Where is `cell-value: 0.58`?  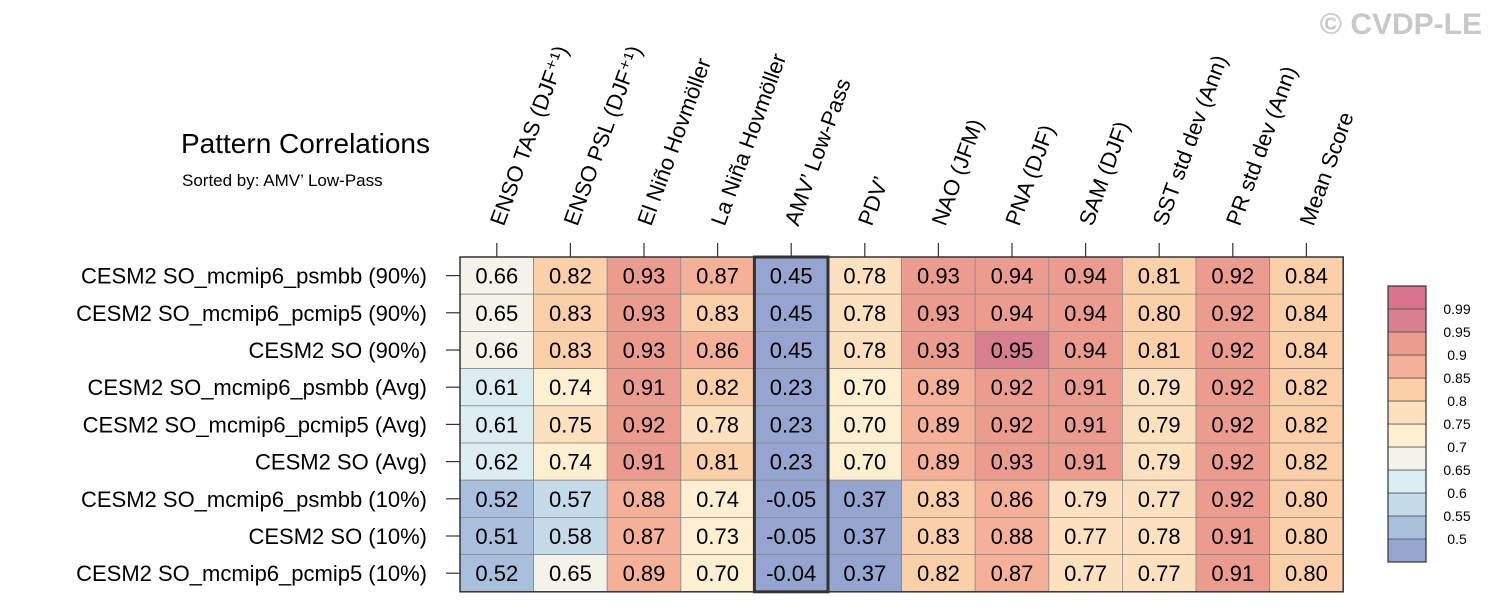
cell-value: 0.58 is located at coordinates (570, 536).